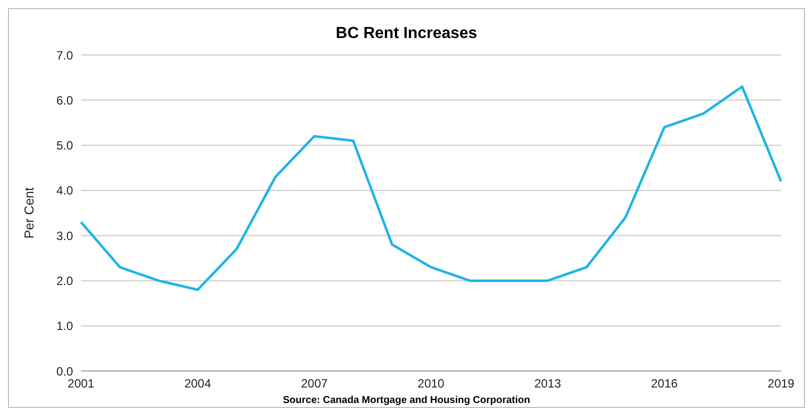  Describe the element at coordinates (65, 100) in the screenshot. I see `y-tick-label: 6.0` at that location.